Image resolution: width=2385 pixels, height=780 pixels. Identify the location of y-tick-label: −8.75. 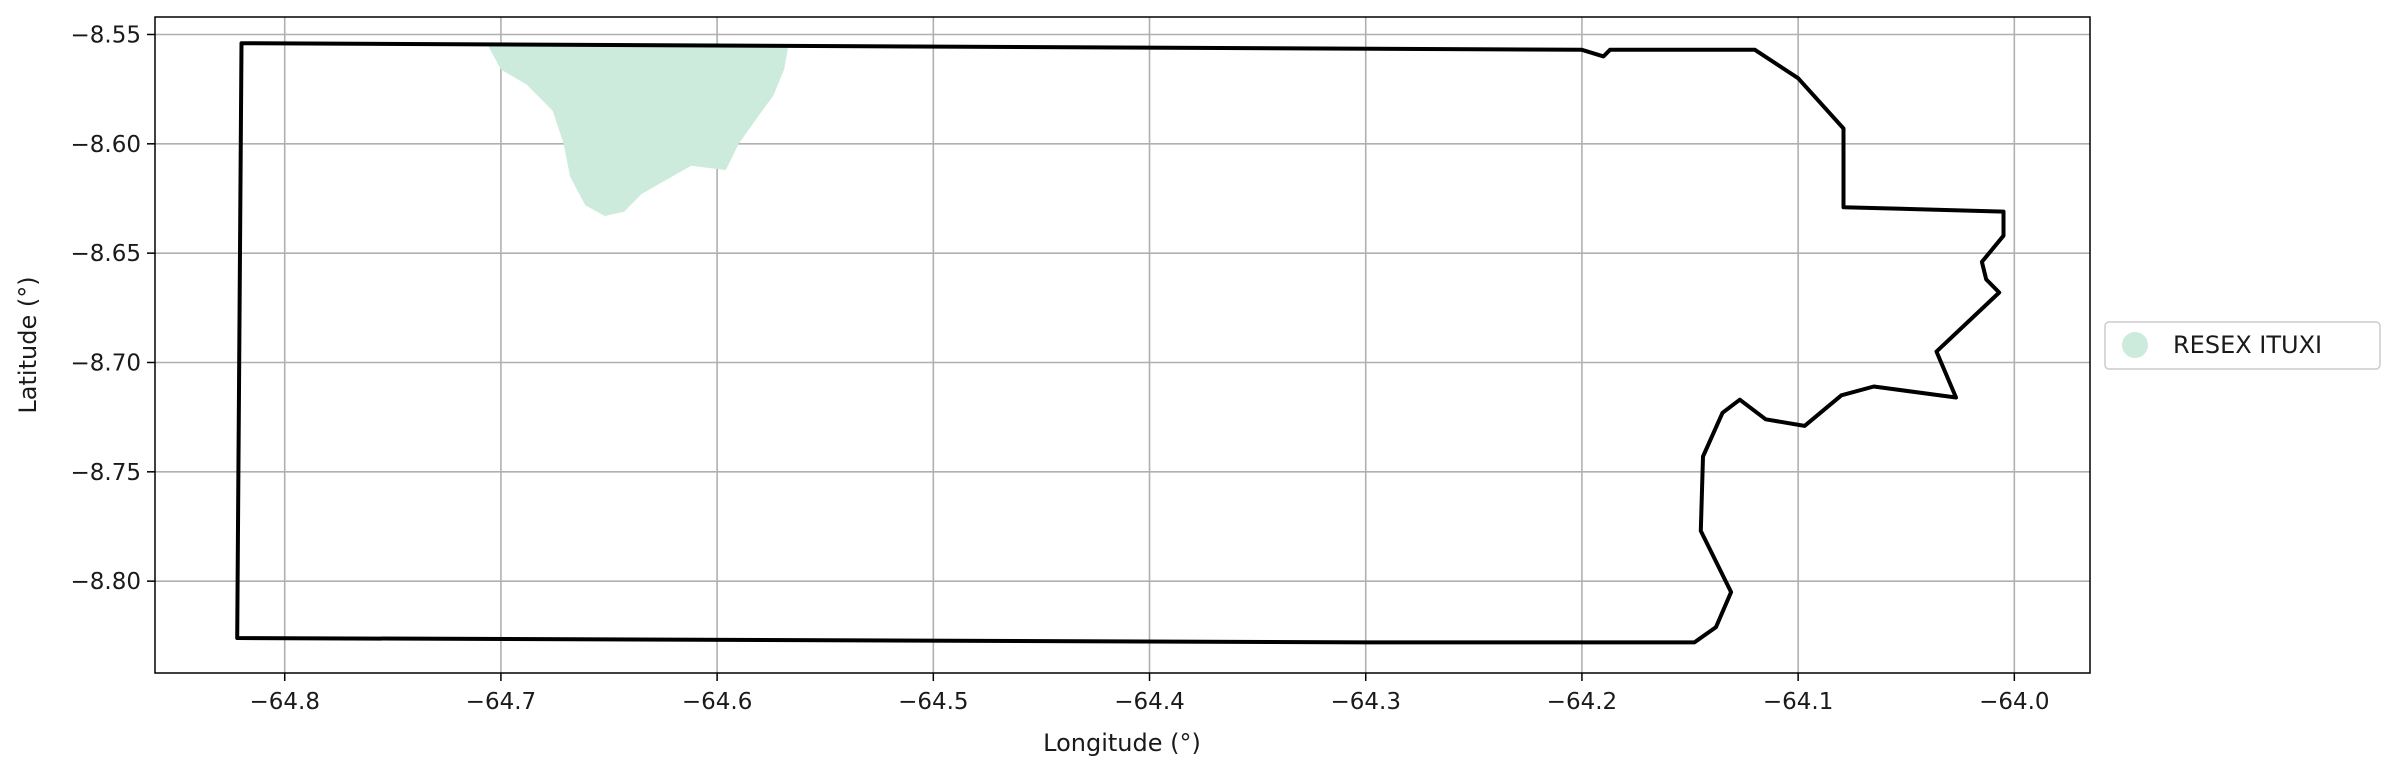
(106, 473).